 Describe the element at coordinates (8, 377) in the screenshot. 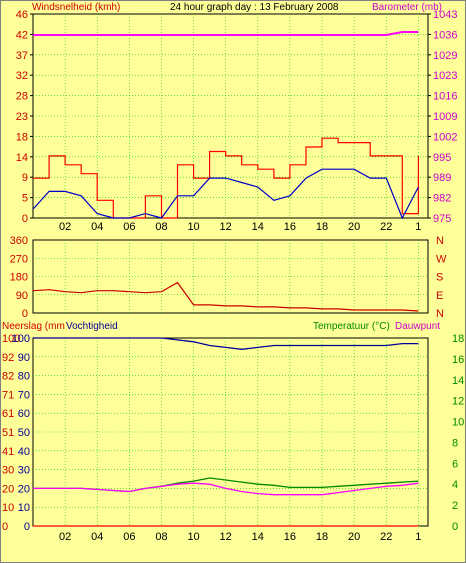

I see `rain-y-tick-label: 82` at that location.